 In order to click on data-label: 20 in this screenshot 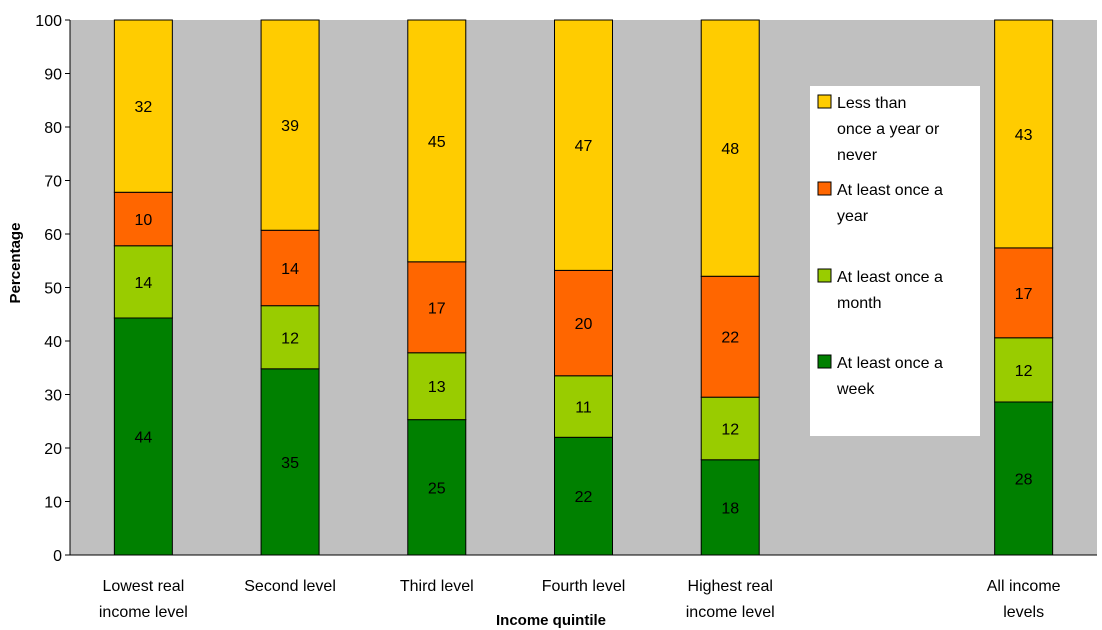, I will do `click(584, 324)`.